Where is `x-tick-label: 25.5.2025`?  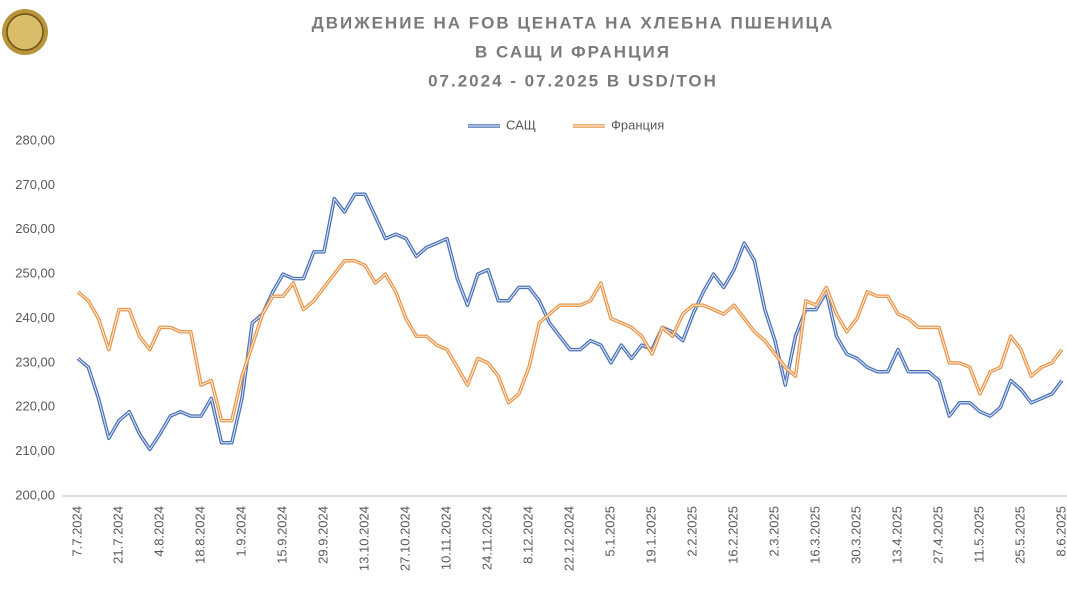
x-tick-label: 25.5.2025 is located at coordinates (1019, 535).